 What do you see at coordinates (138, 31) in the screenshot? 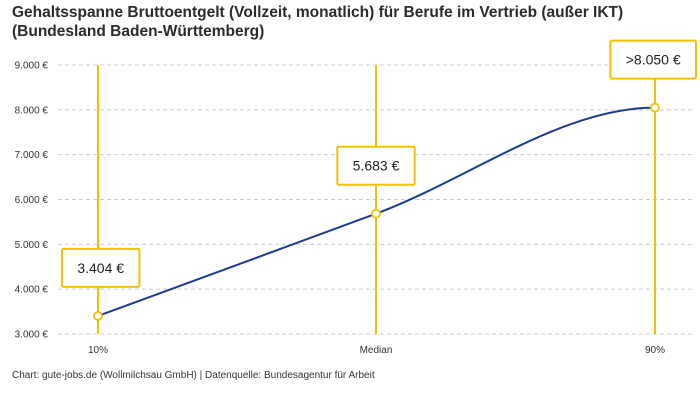
I see `chart-title-line-2: (Bundesland Baden-Württemberg)` at bounding box center [138, 31].